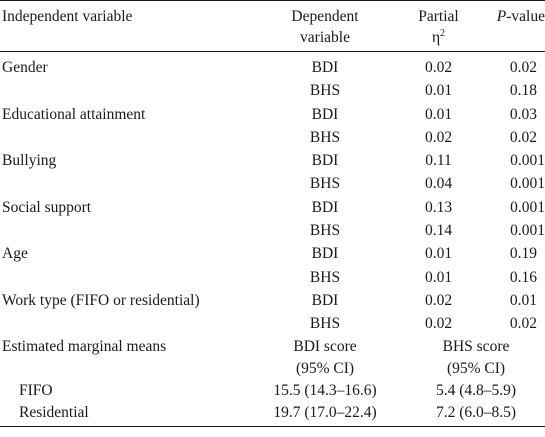 The width and height of the screenshot is (545, 437). I want to click on group-bhs: 5.4 (4.8–5.9), so click(476, 390).